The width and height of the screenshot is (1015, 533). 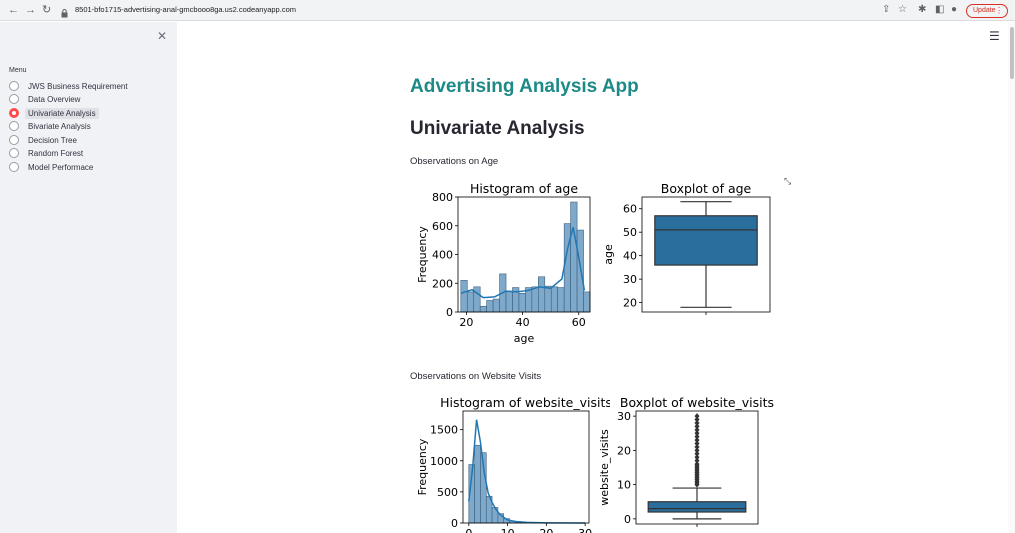 I want to click on share-icon: ⇪, so click(x=886, y=9).